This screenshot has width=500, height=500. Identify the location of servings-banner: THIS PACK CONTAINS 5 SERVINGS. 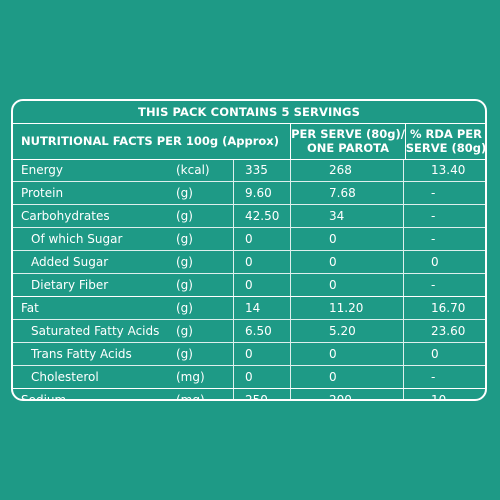
(249, 112).